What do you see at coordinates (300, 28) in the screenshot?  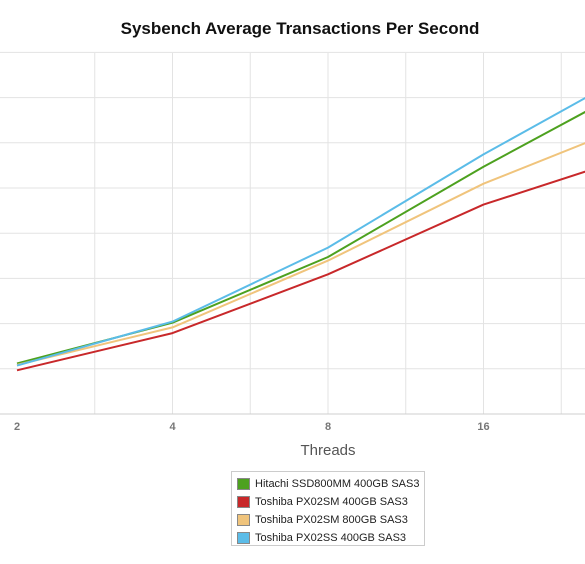 I see `chart-title: Sysbench Average Transactions Per Second` at bounding box center [300, 28].